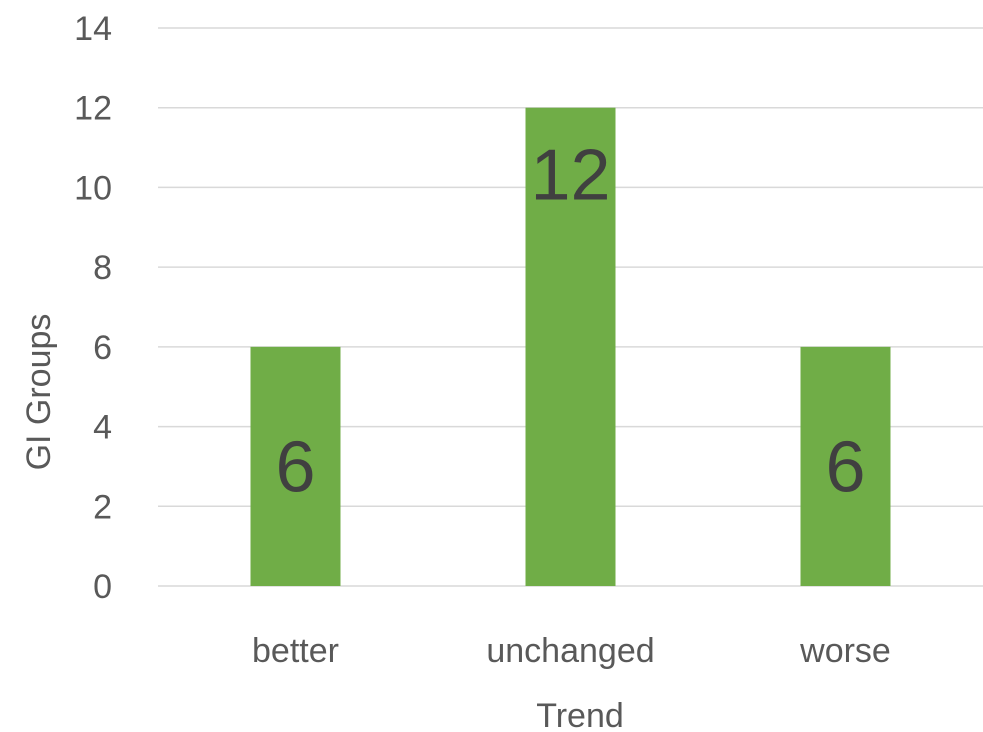 Image resolution: width=983 pixels, height=732 pixels. What do you see at coordinates (102, 348) in the screenshot?
I see `y-tick-label: 6` at bounding box center [102, 348].